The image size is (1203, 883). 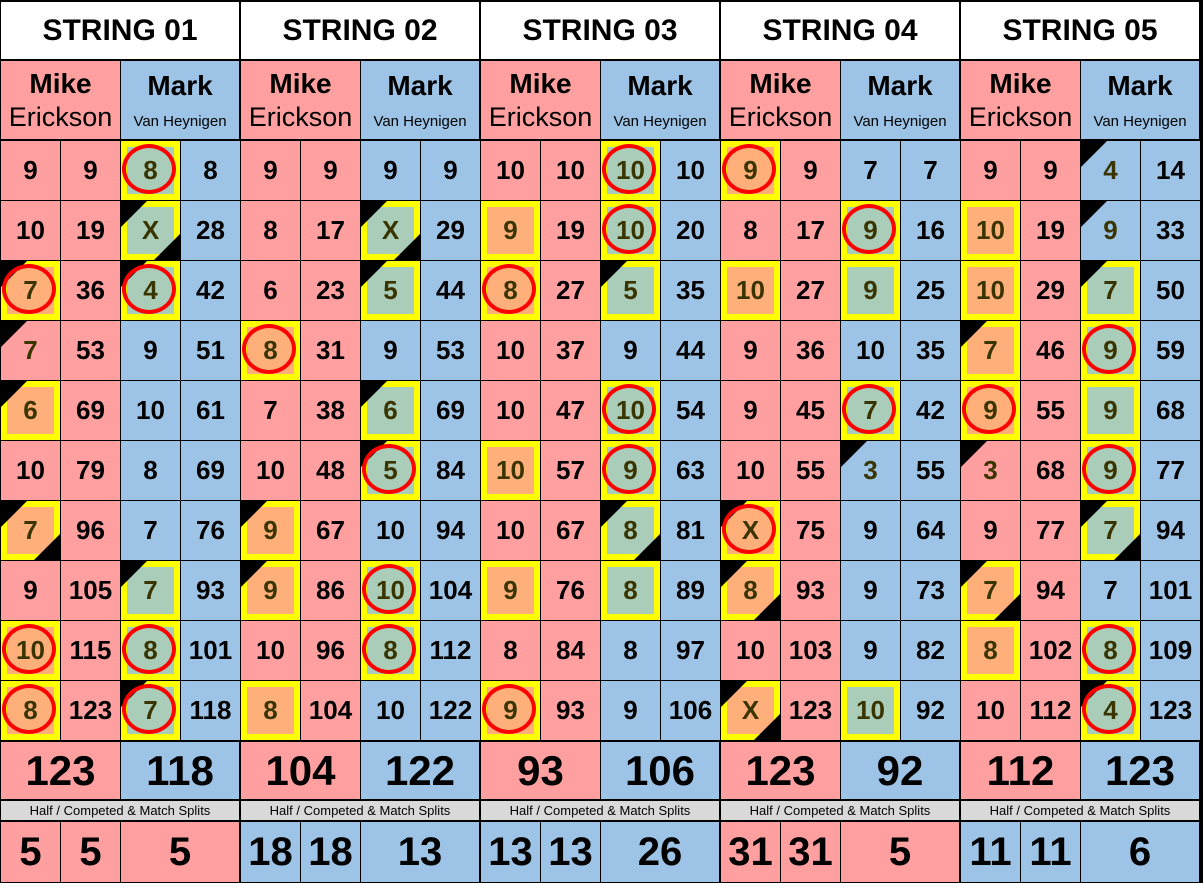 What do you see at coordinates (1050, 170) in the screenshot?
I see `running-total-cell: 9` at bounding box center [1050, 170].